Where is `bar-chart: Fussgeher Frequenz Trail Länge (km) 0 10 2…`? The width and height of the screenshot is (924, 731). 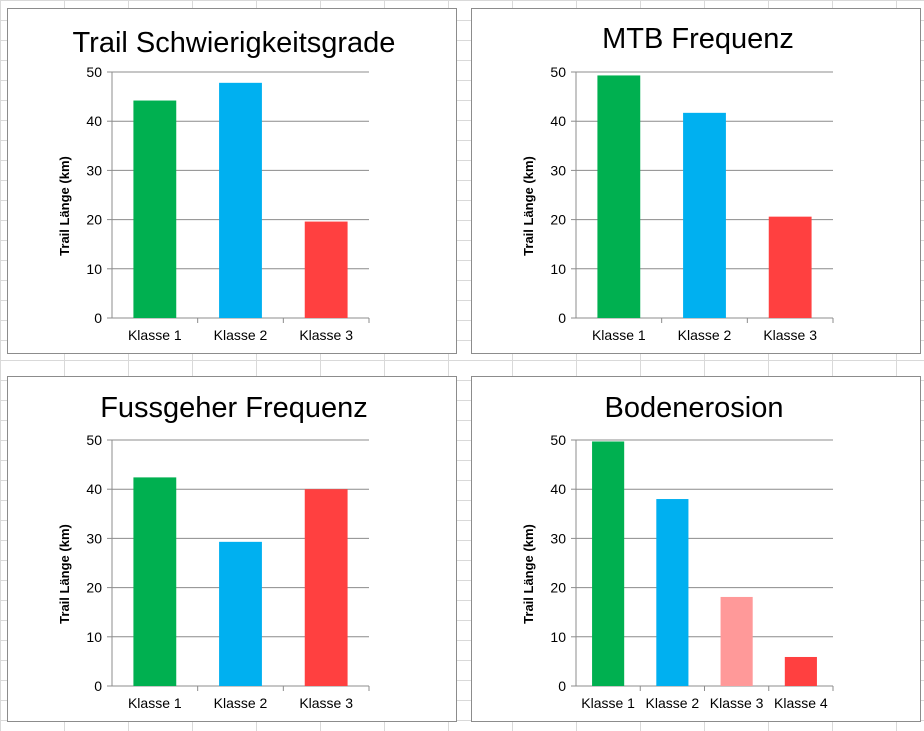 bar-chart: Fussgeher Frequenz Trail Länge (km) 0 10 2… is located at coordinates (213, 551).